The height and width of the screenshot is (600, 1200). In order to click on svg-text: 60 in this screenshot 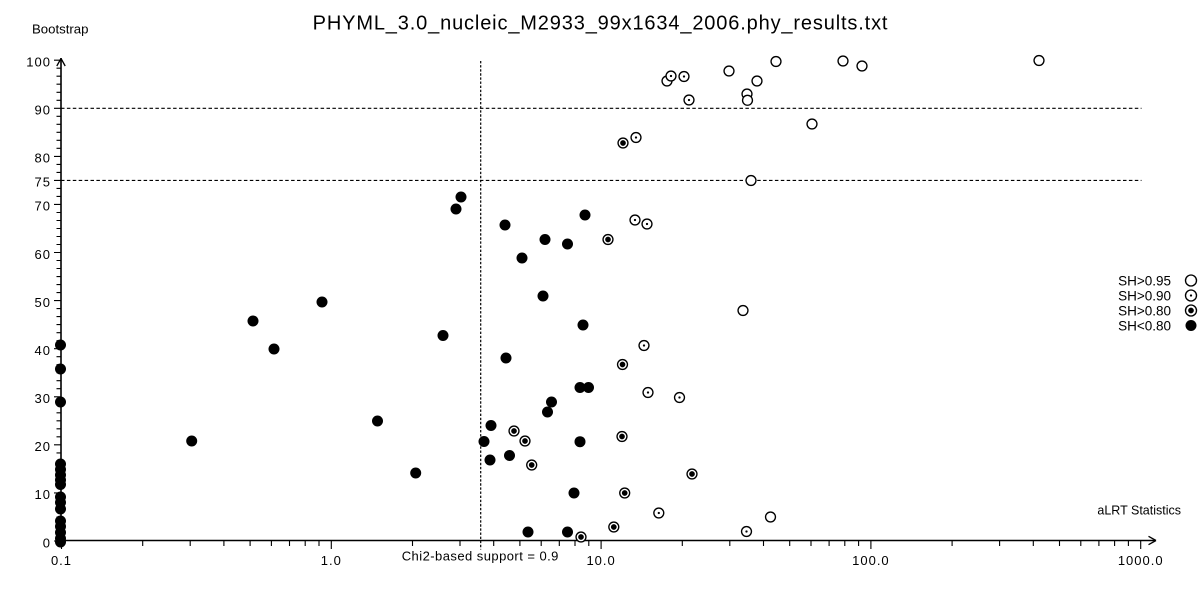, I will do `click(43, 254)`.